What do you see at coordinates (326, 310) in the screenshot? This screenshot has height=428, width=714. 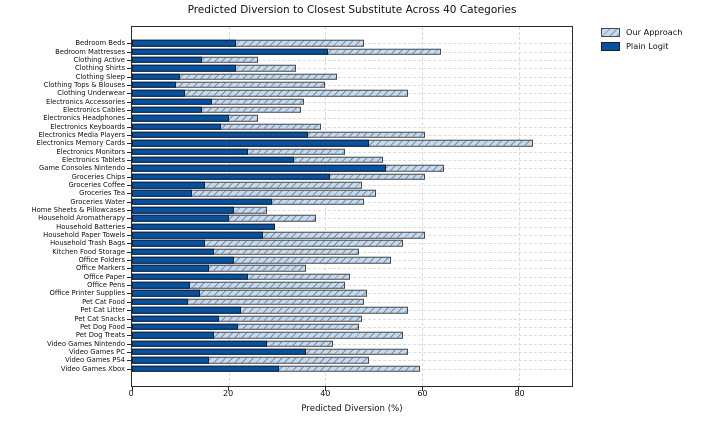 I see `category-row: Pet Cat Litter` at bounding box center [326, 310].